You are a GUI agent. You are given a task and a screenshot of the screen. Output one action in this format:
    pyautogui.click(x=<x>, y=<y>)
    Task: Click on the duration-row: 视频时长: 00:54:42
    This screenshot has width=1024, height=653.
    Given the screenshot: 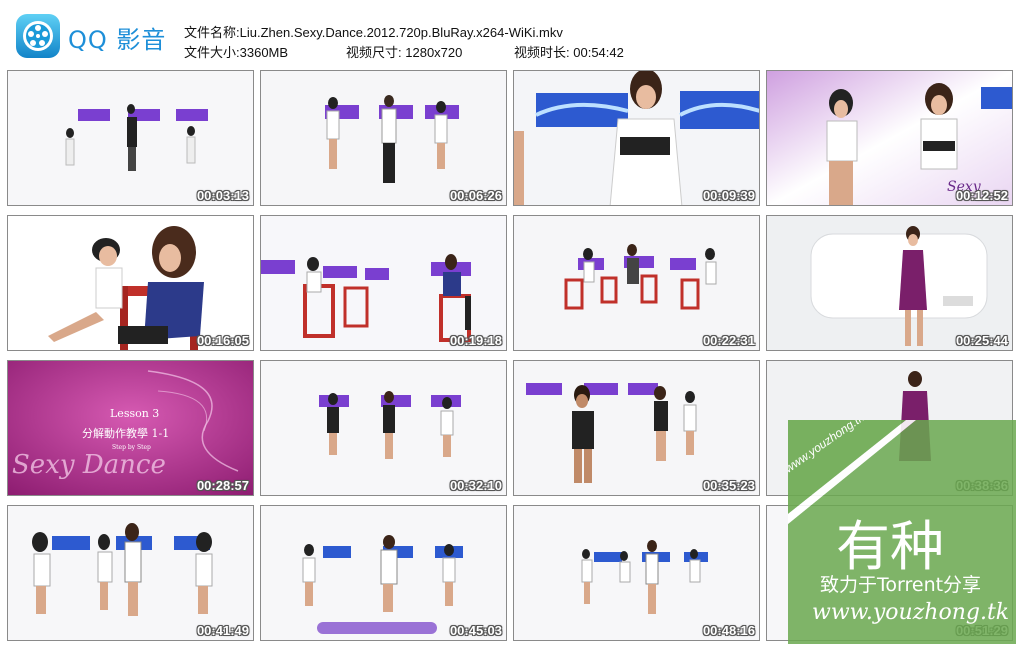 What is the action you would take?
    pyautogui.click(x=569, y=51)
    